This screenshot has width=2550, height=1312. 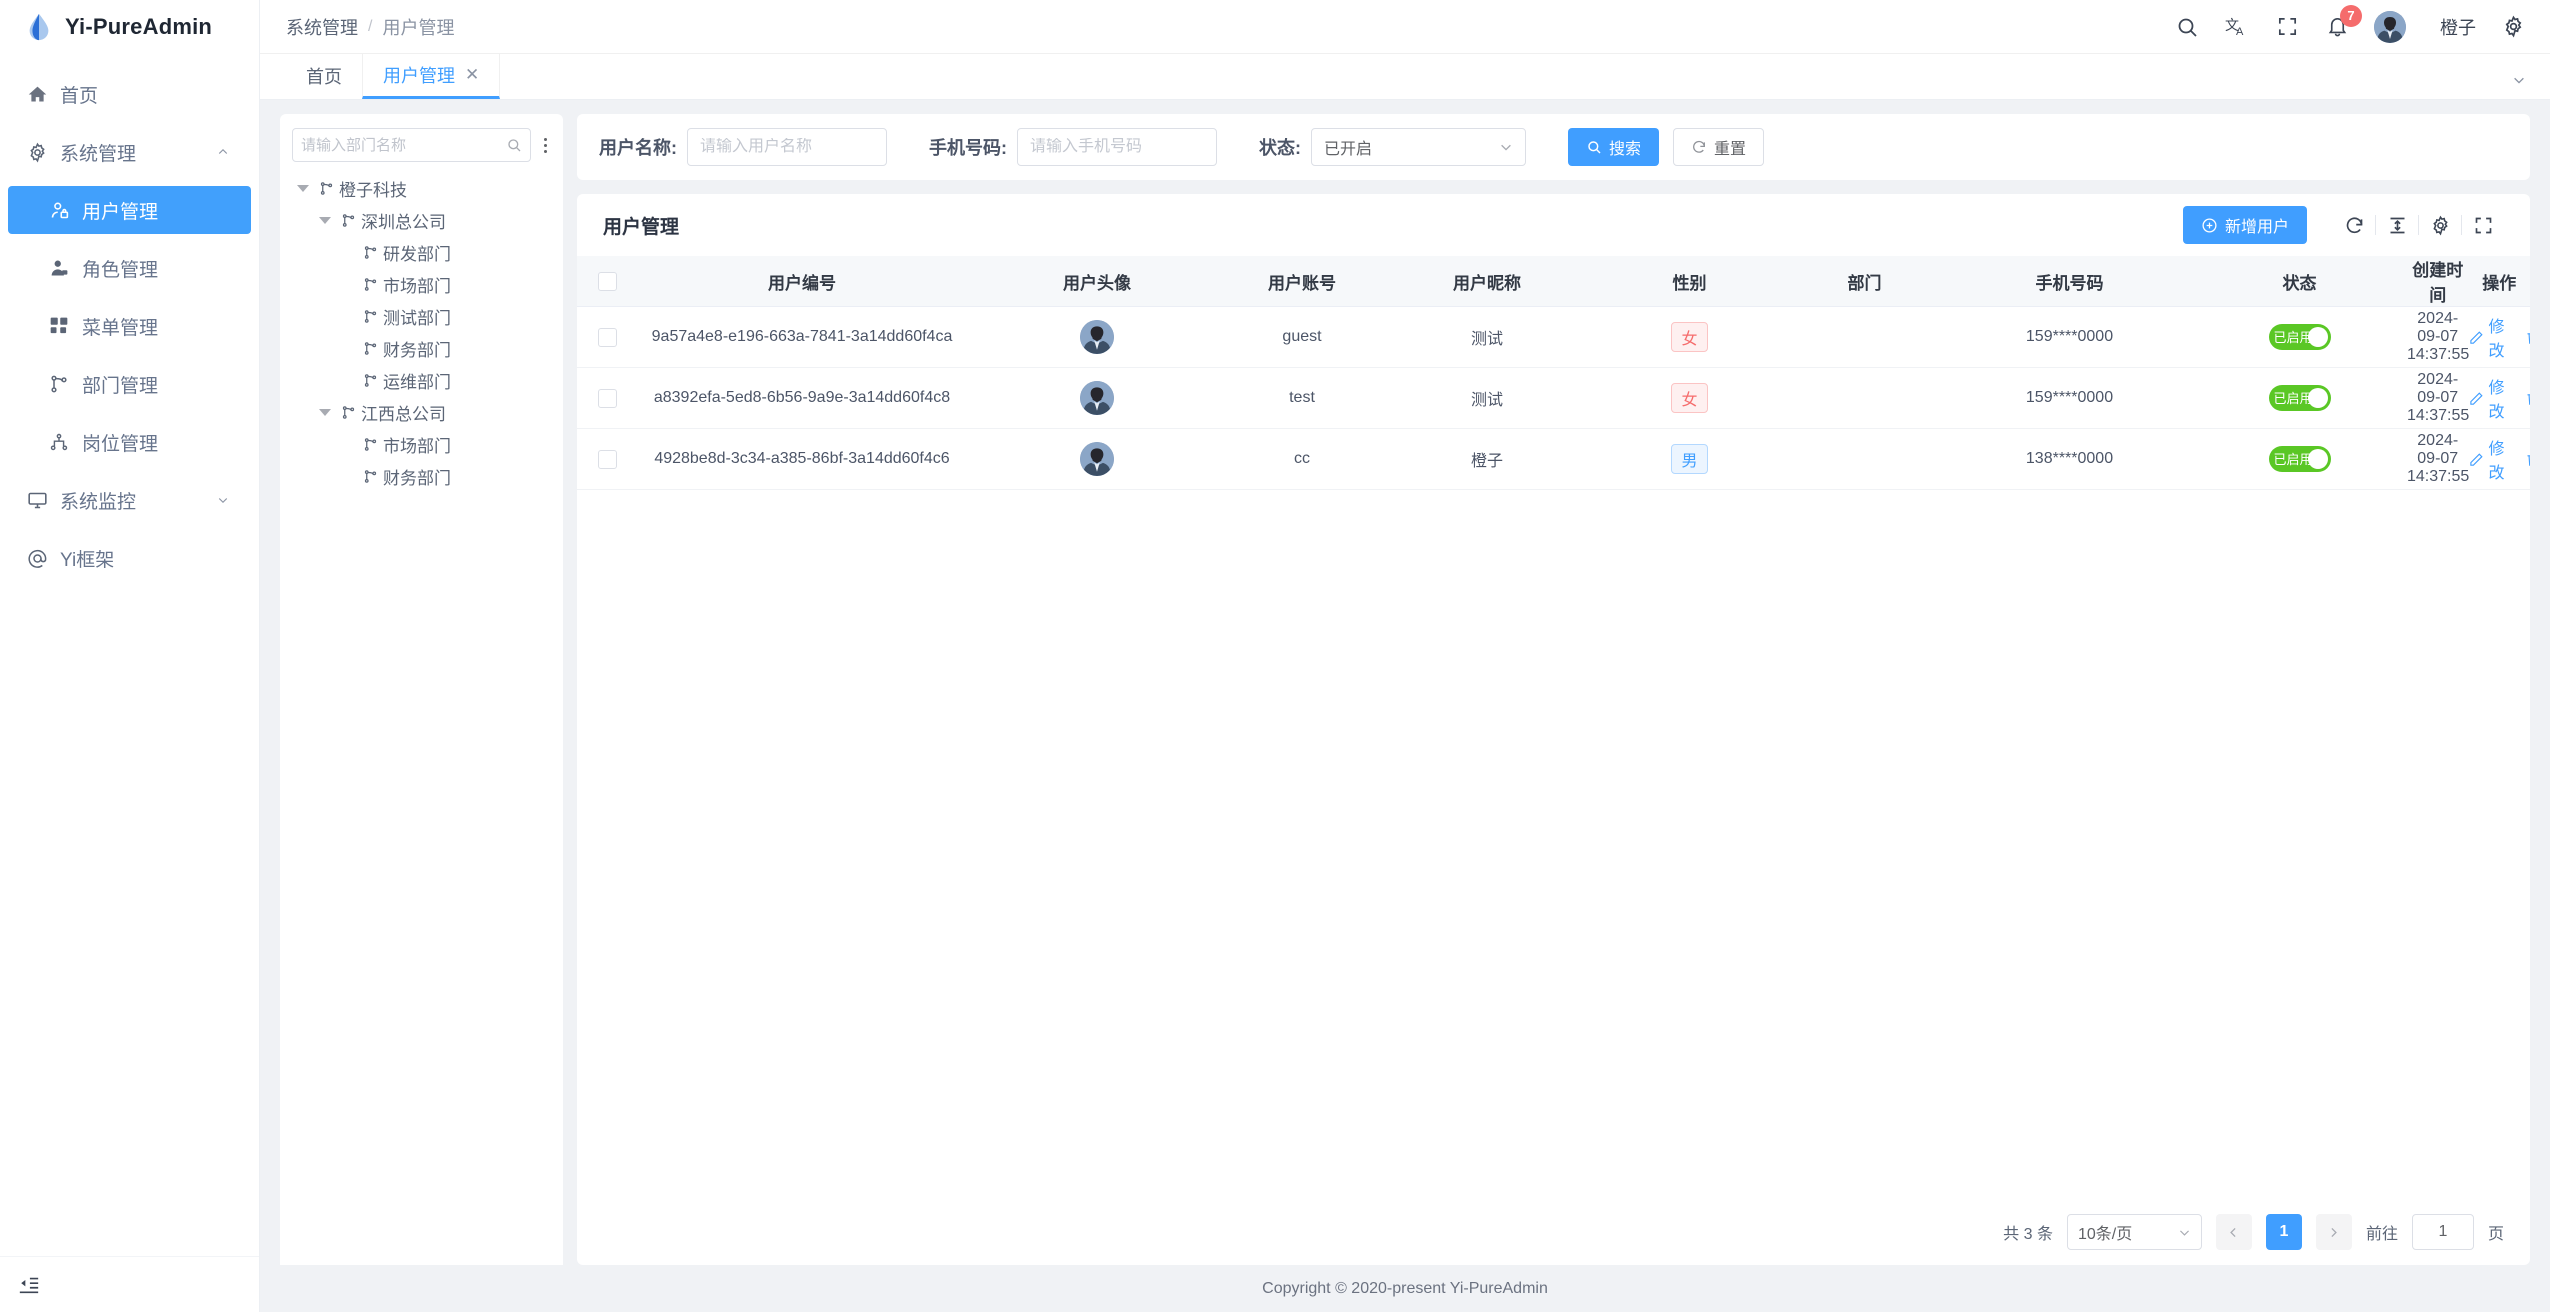 What do you see at coordinates (2237, 27) in the screenshot?
I see `translate-icon: 文 A` at bounding box center [2237, 27].